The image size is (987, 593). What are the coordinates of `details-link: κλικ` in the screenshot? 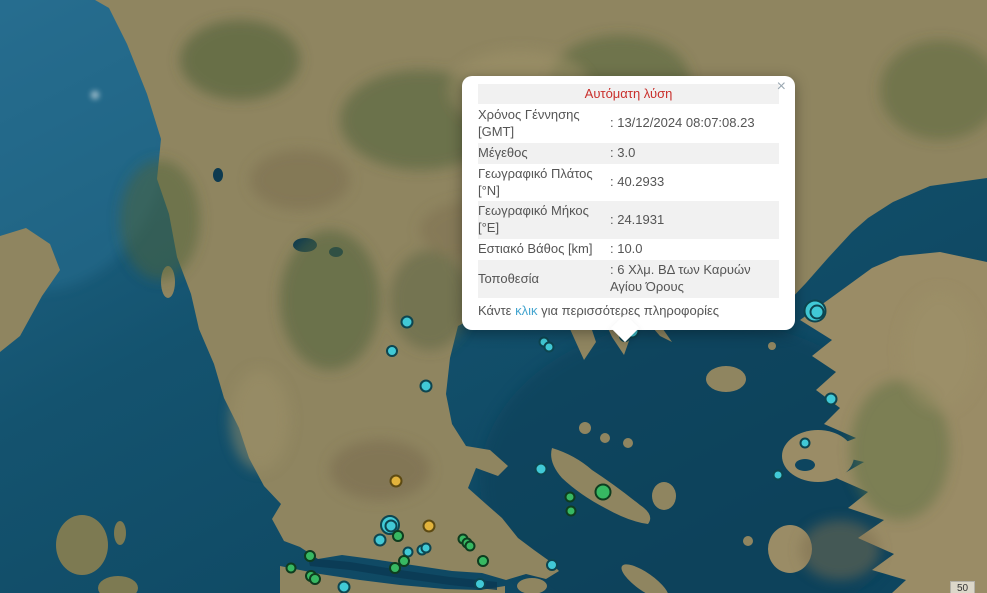 It's located at (526, 310).